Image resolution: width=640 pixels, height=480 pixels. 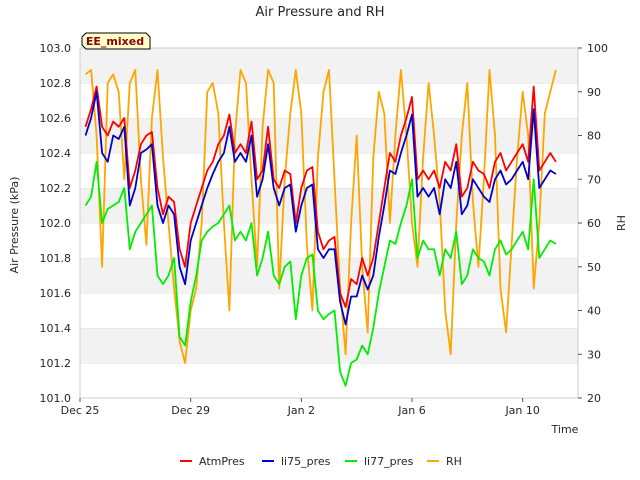 I want to click on badge-label: EE_mixed, so click(x=115, y=41).